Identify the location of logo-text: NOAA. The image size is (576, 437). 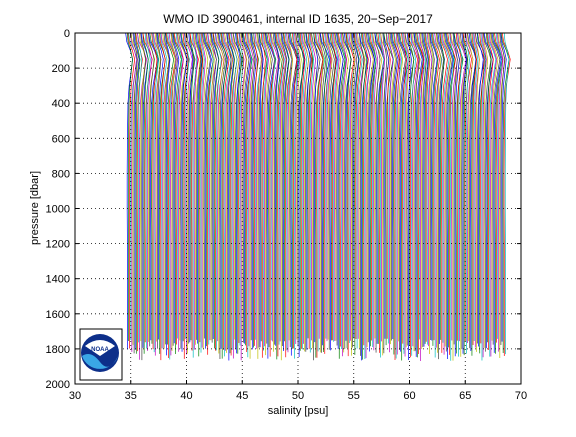
(100, 350).